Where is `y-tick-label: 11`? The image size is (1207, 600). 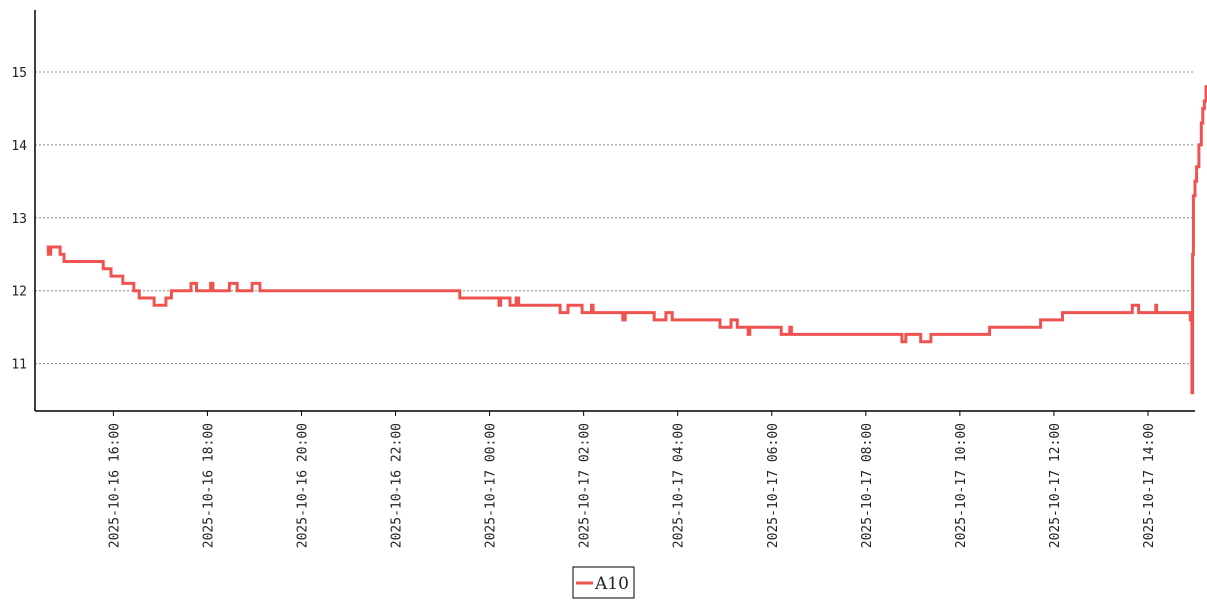 y-tick-label: 11 is located at coordinates (19, 365).